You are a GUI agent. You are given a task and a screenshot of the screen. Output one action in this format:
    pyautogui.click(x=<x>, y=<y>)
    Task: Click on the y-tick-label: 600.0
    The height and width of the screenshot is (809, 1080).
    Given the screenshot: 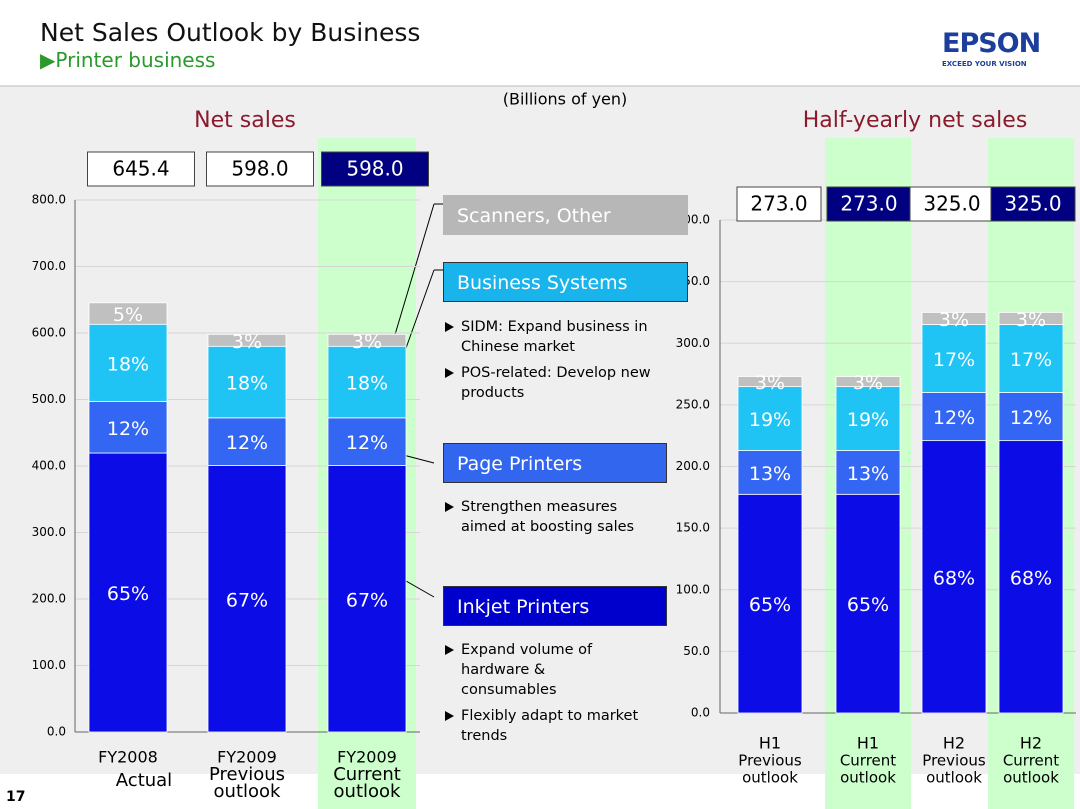 What is the action you would take?
    pyautogui.click(x=49, y=333)
    